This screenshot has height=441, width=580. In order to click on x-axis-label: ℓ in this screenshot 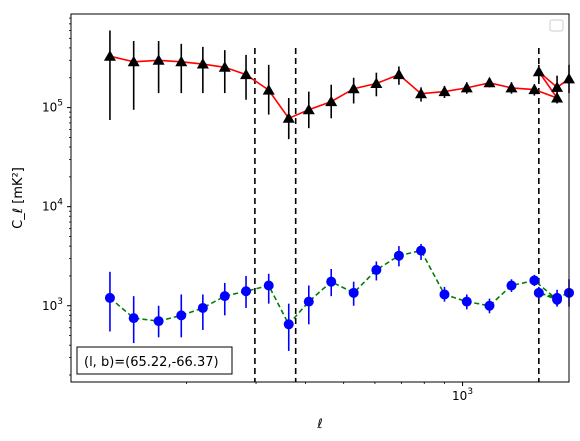, I will do `click(319, 424)`.